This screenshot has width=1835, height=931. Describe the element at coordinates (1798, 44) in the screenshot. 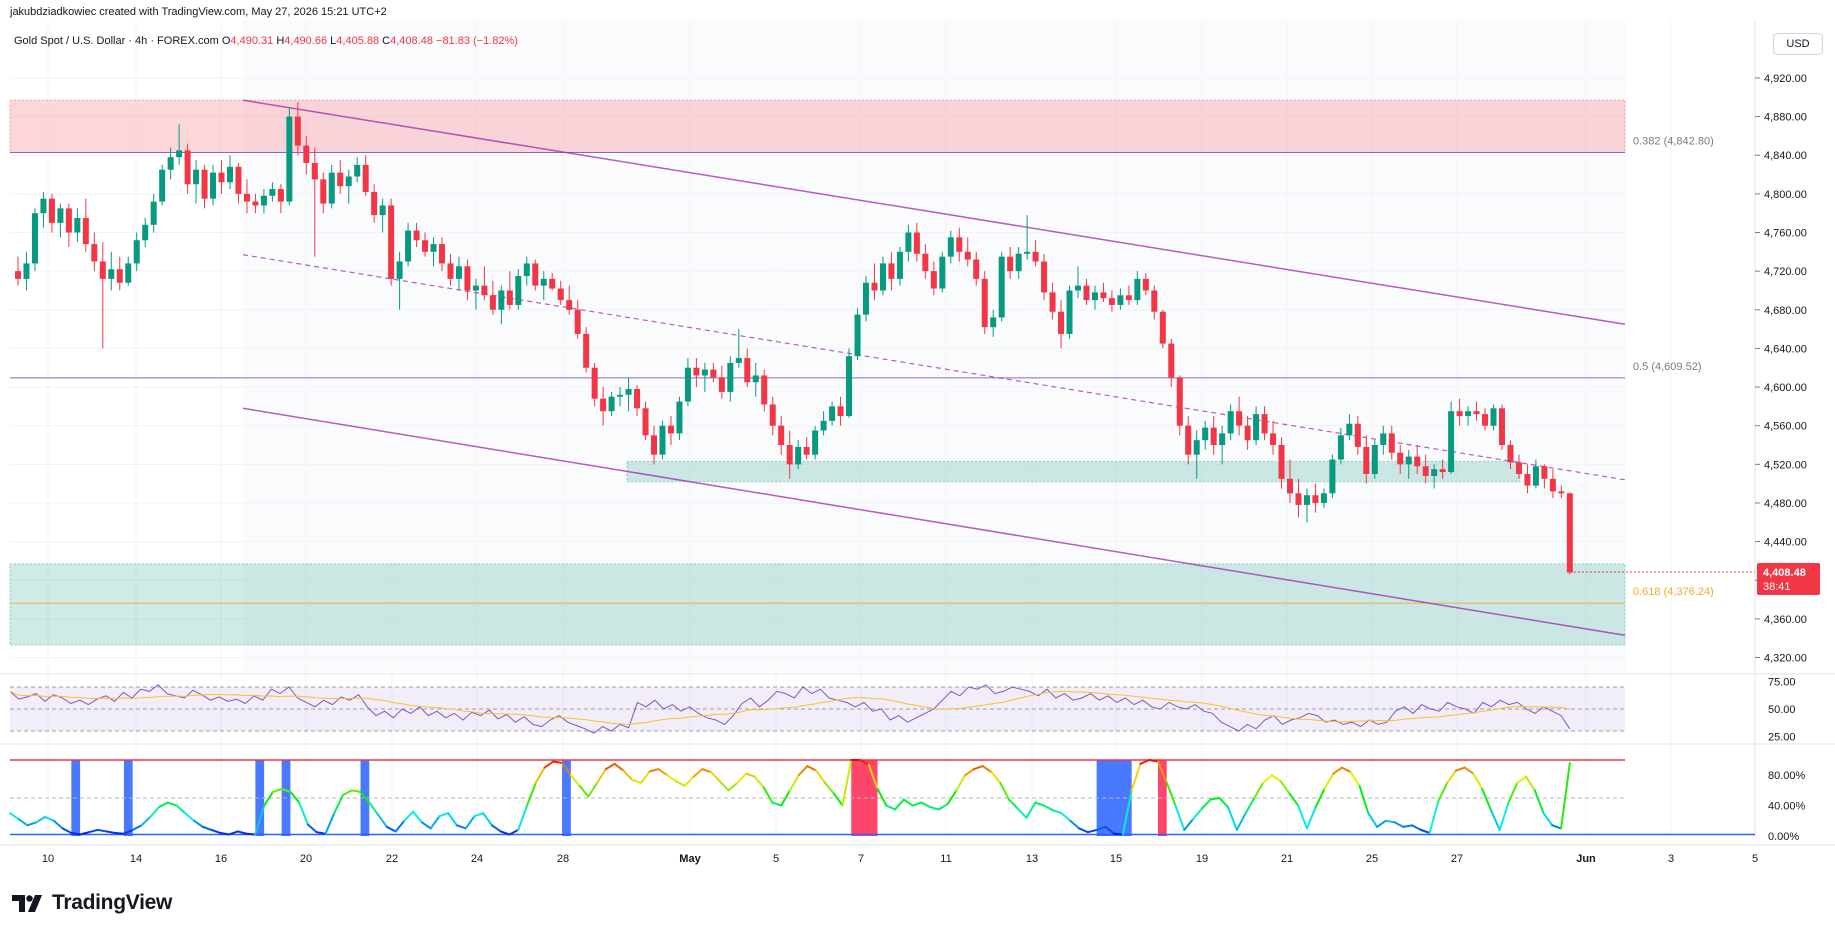

I see `currency-button: USD` at that location.